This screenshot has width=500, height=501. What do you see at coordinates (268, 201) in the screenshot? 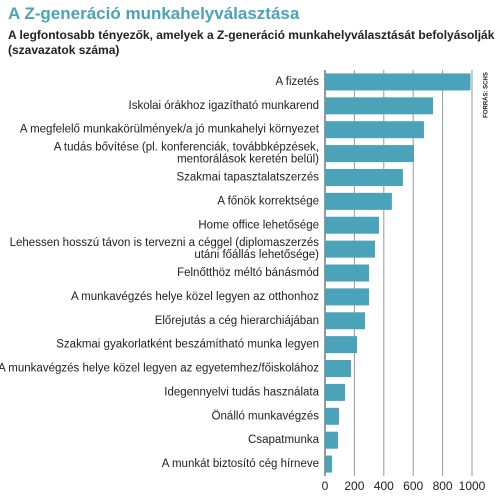
I see `y-tick-label: A főnök korrektsége` at bounding box center [268, 201].